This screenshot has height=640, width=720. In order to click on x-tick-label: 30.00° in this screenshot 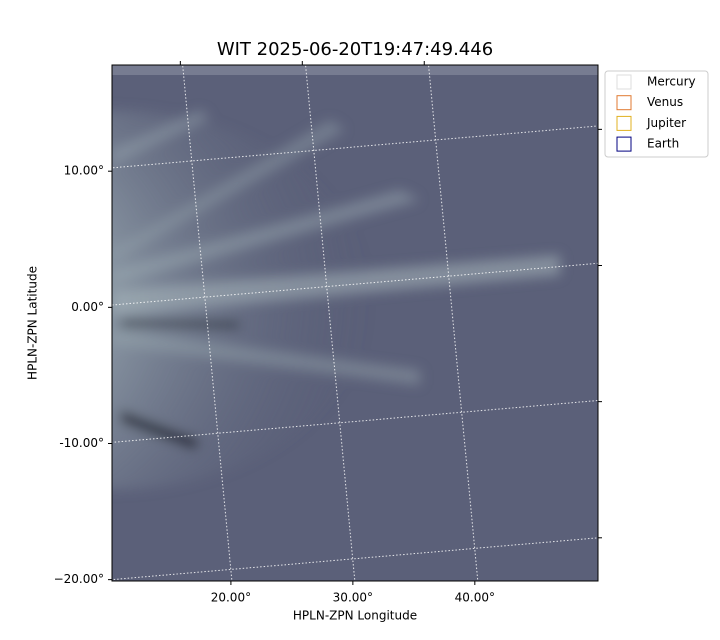, I will do `click(353, 598)`.